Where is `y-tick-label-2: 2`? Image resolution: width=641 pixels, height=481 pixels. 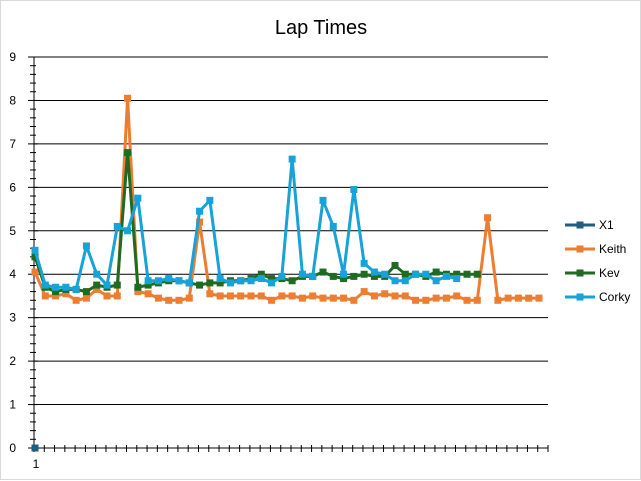 y-tick-label-2: 2 is located at coordinates (12, 361).